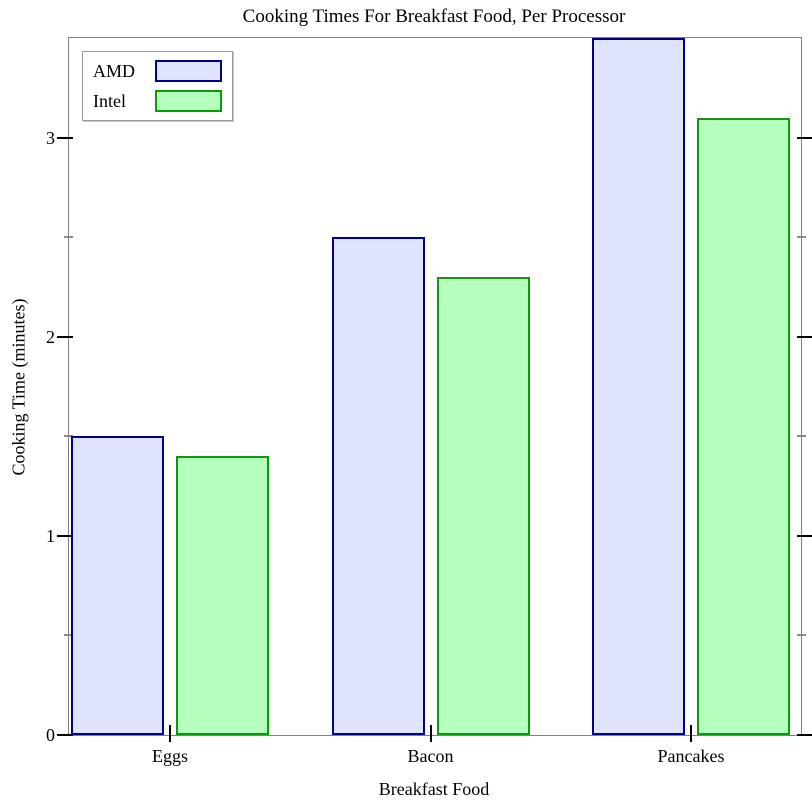 This screenshot has height=812, width=812. I want to click on legend-label-amd: AMD, so click(114, 71).